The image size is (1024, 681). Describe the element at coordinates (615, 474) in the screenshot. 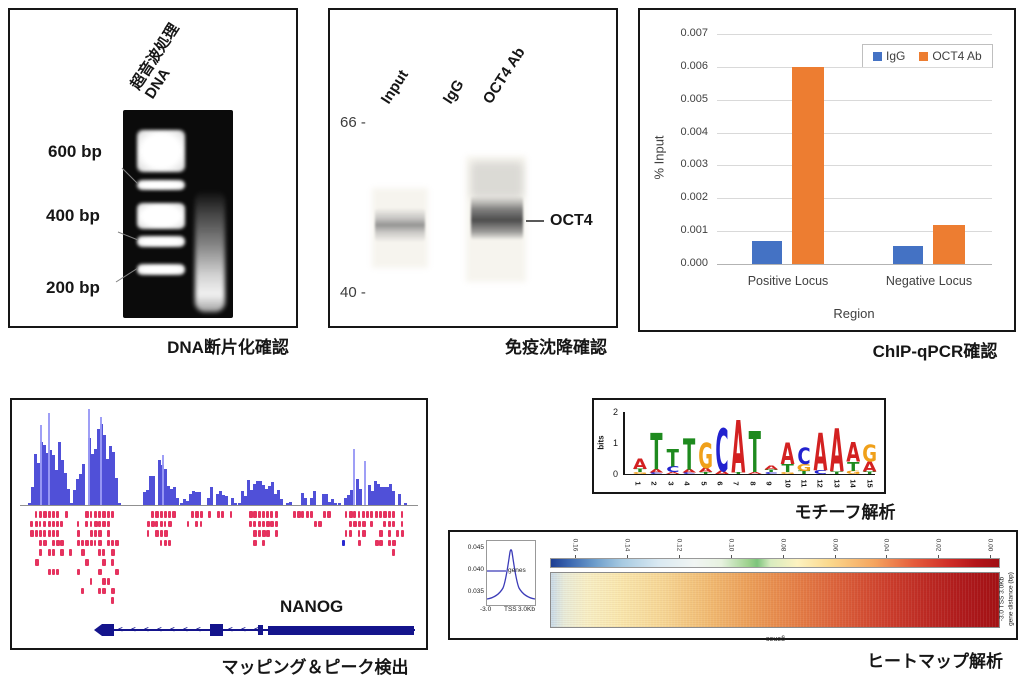

I see `motif-ytick-0: 0` at that location.